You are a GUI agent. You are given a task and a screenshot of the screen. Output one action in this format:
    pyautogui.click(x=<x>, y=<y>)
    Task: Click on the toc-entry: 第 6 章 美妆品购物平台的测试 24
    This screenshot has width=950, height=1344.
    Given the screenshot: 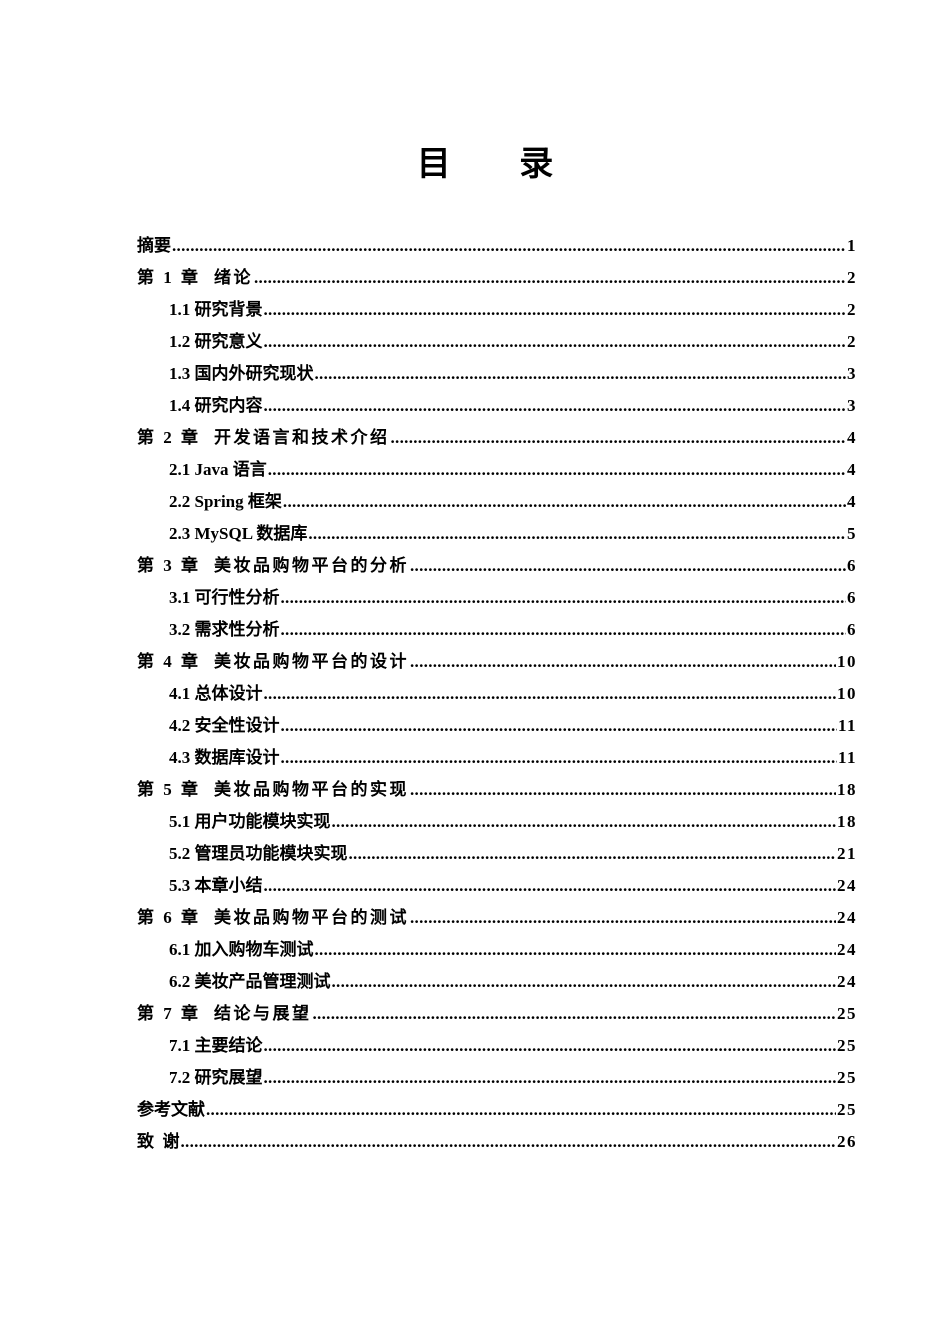 What is the action you would take?
    pyautogui.click(x=497, y=920)
    